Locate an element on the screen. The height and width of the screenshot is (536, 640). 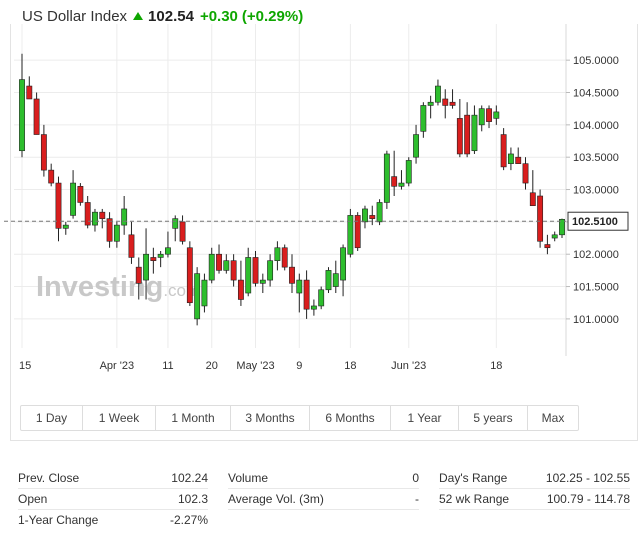
x-tick-label: 9 is located at coordinates (299, 366).